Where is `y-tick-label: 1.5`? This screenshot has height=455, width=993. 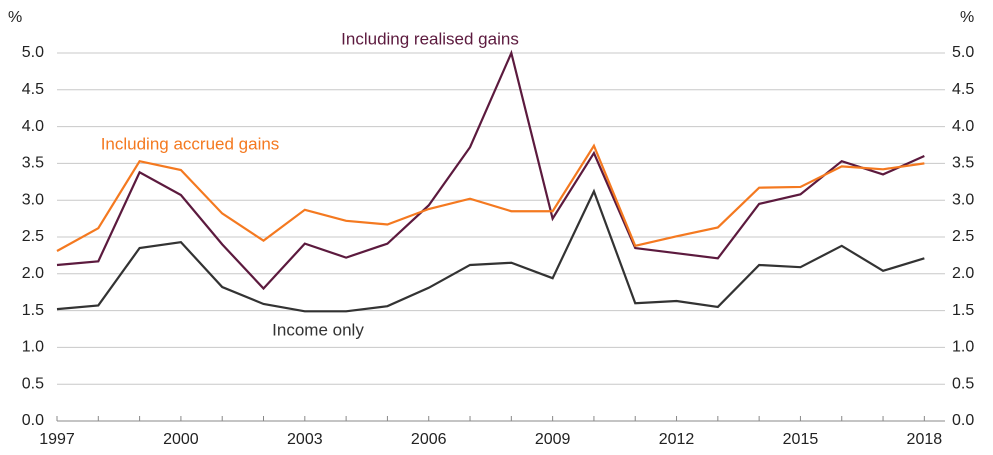
y-tick-label: 1.5 is located at coordinates (33, 310).